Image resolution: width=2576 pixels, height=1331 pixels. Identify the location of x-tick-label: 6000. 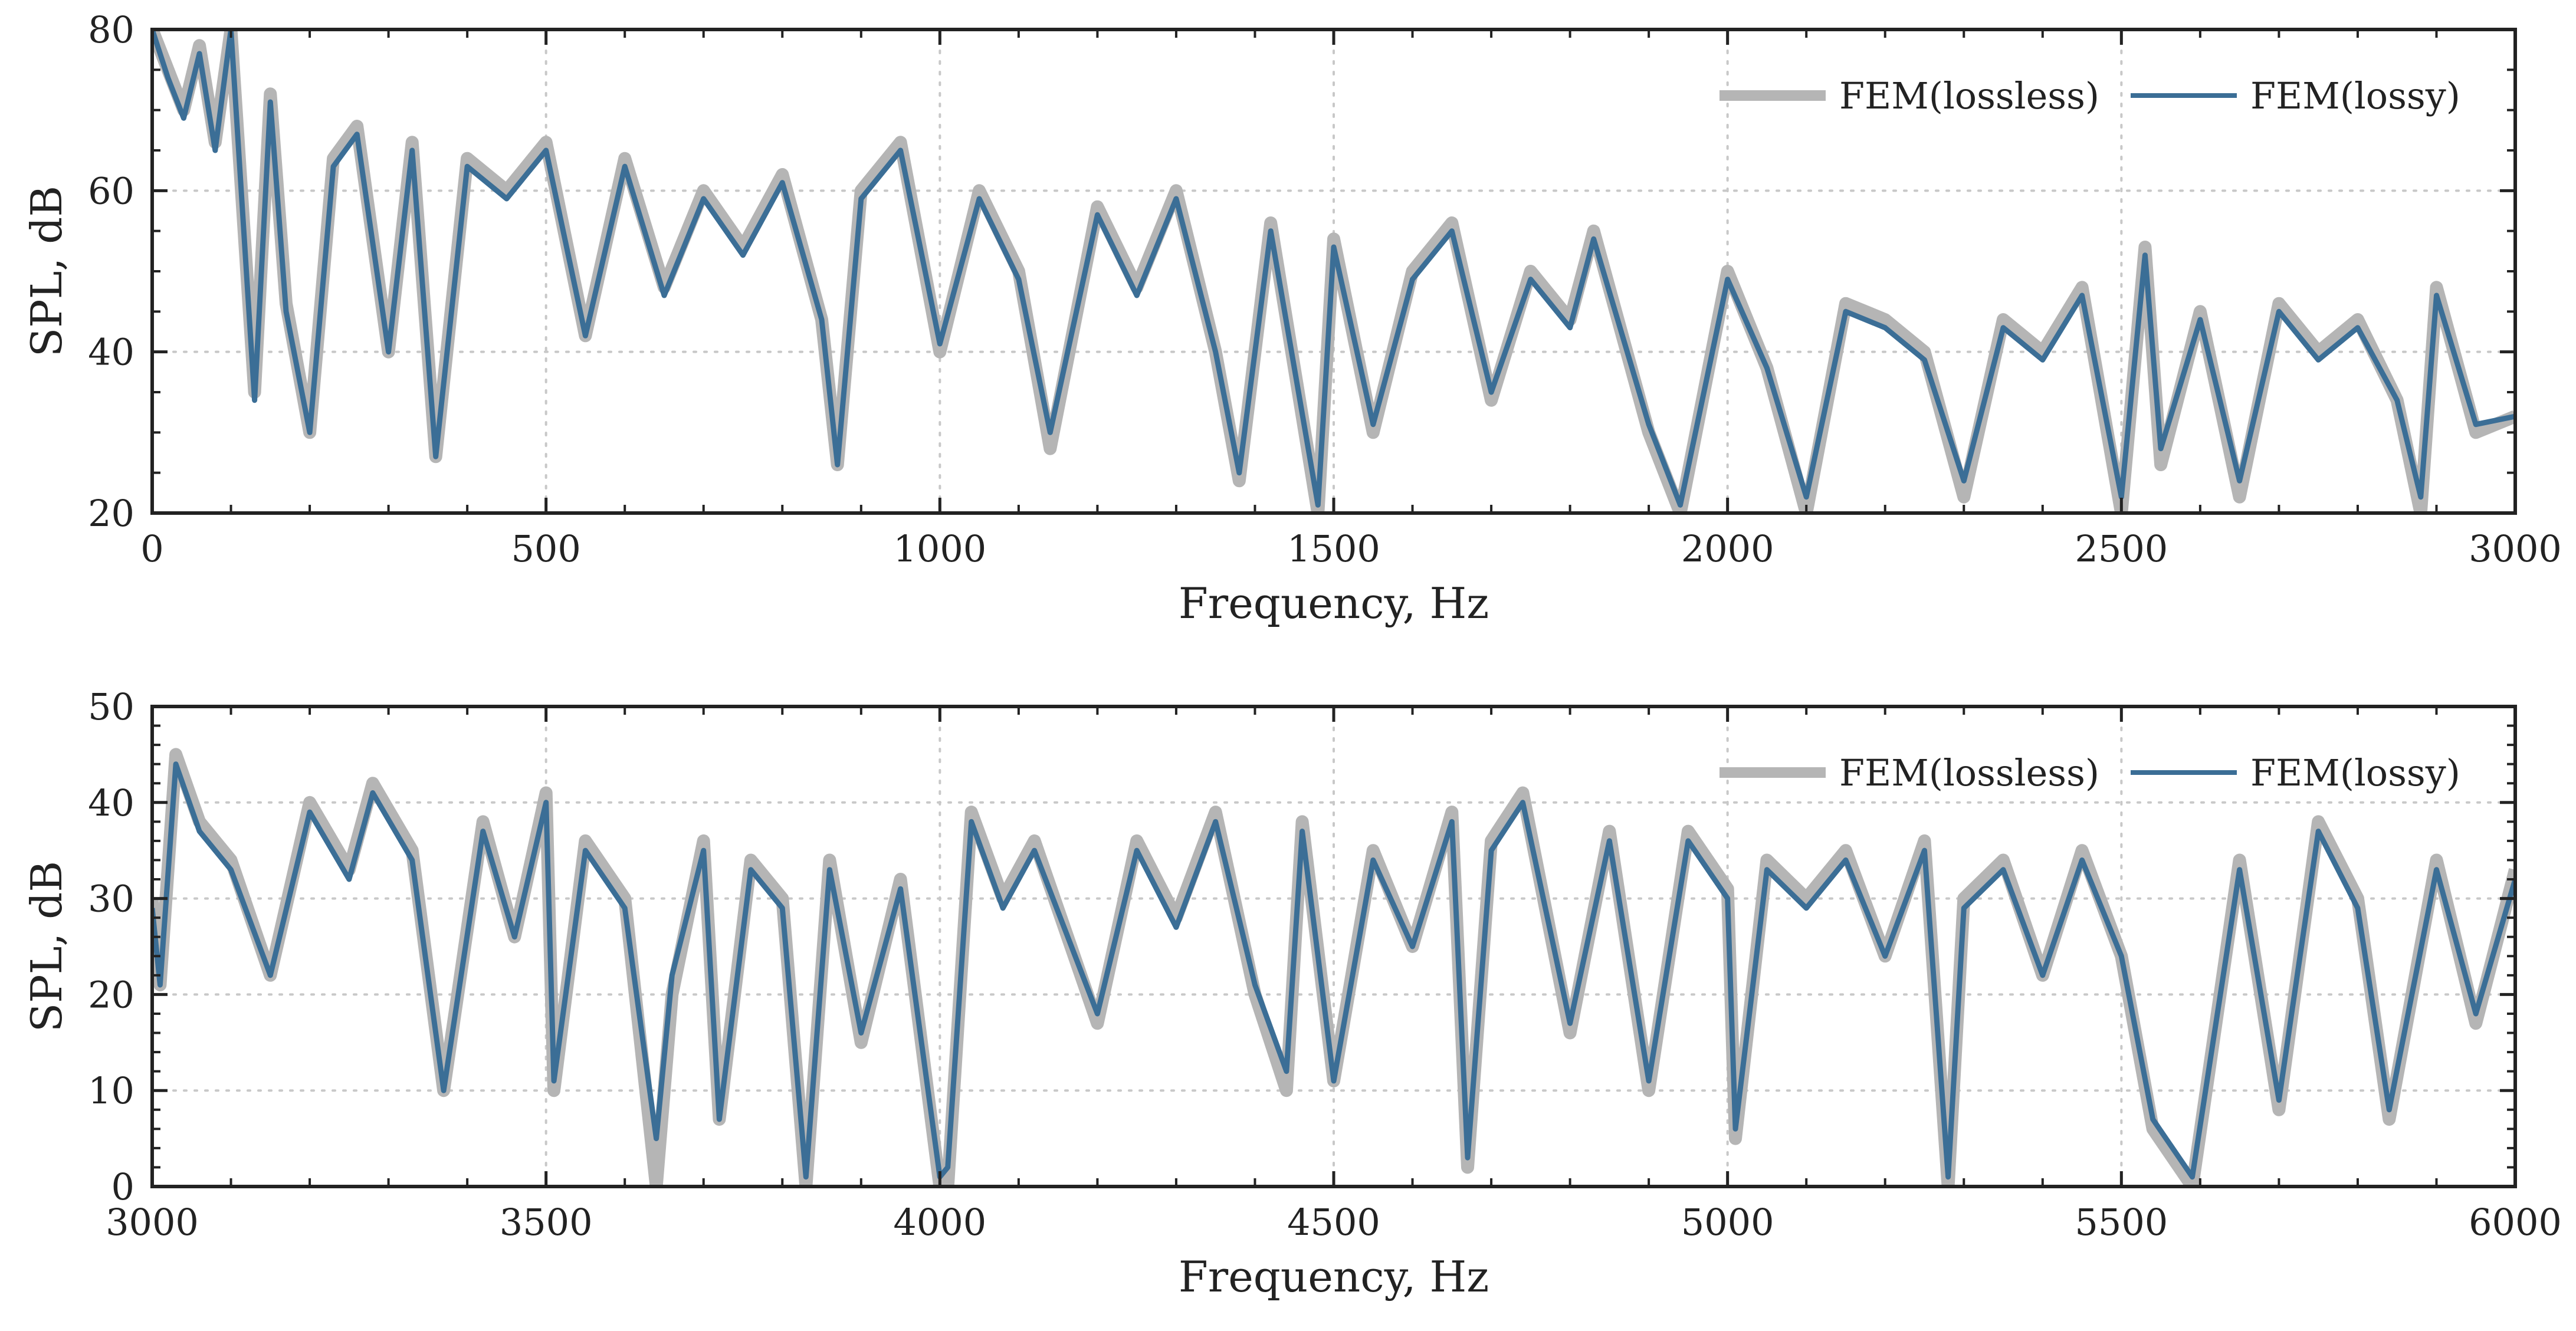
(2515, 1222).